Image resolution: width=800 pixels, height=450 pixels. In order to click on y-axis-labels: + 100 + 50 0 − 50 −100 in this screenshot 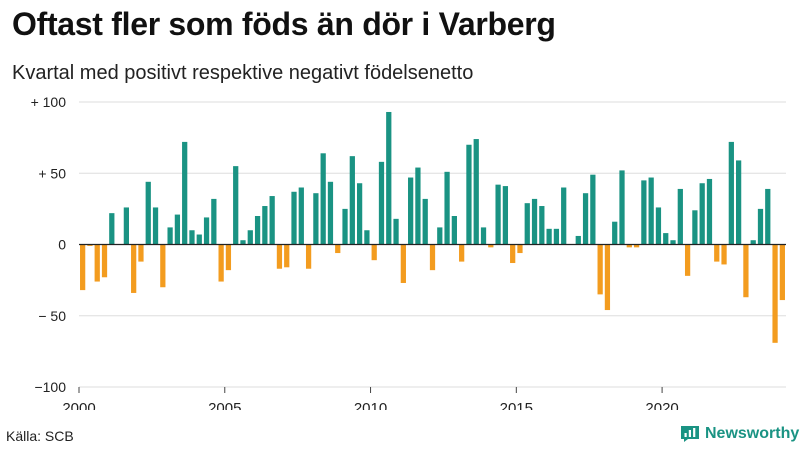, I will do `click(49, 244)`.